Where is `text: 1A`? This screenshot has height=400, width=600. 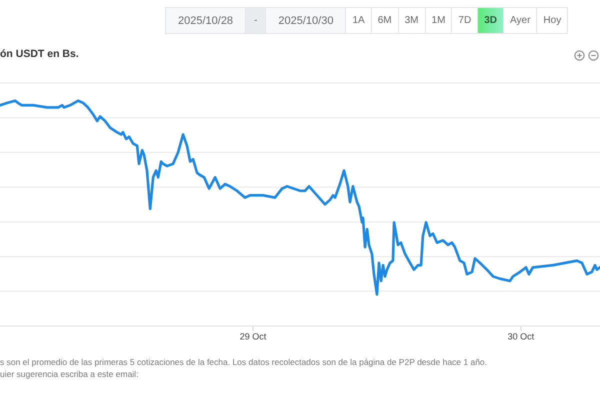
text: 1A is located at coordinates (358, 20).